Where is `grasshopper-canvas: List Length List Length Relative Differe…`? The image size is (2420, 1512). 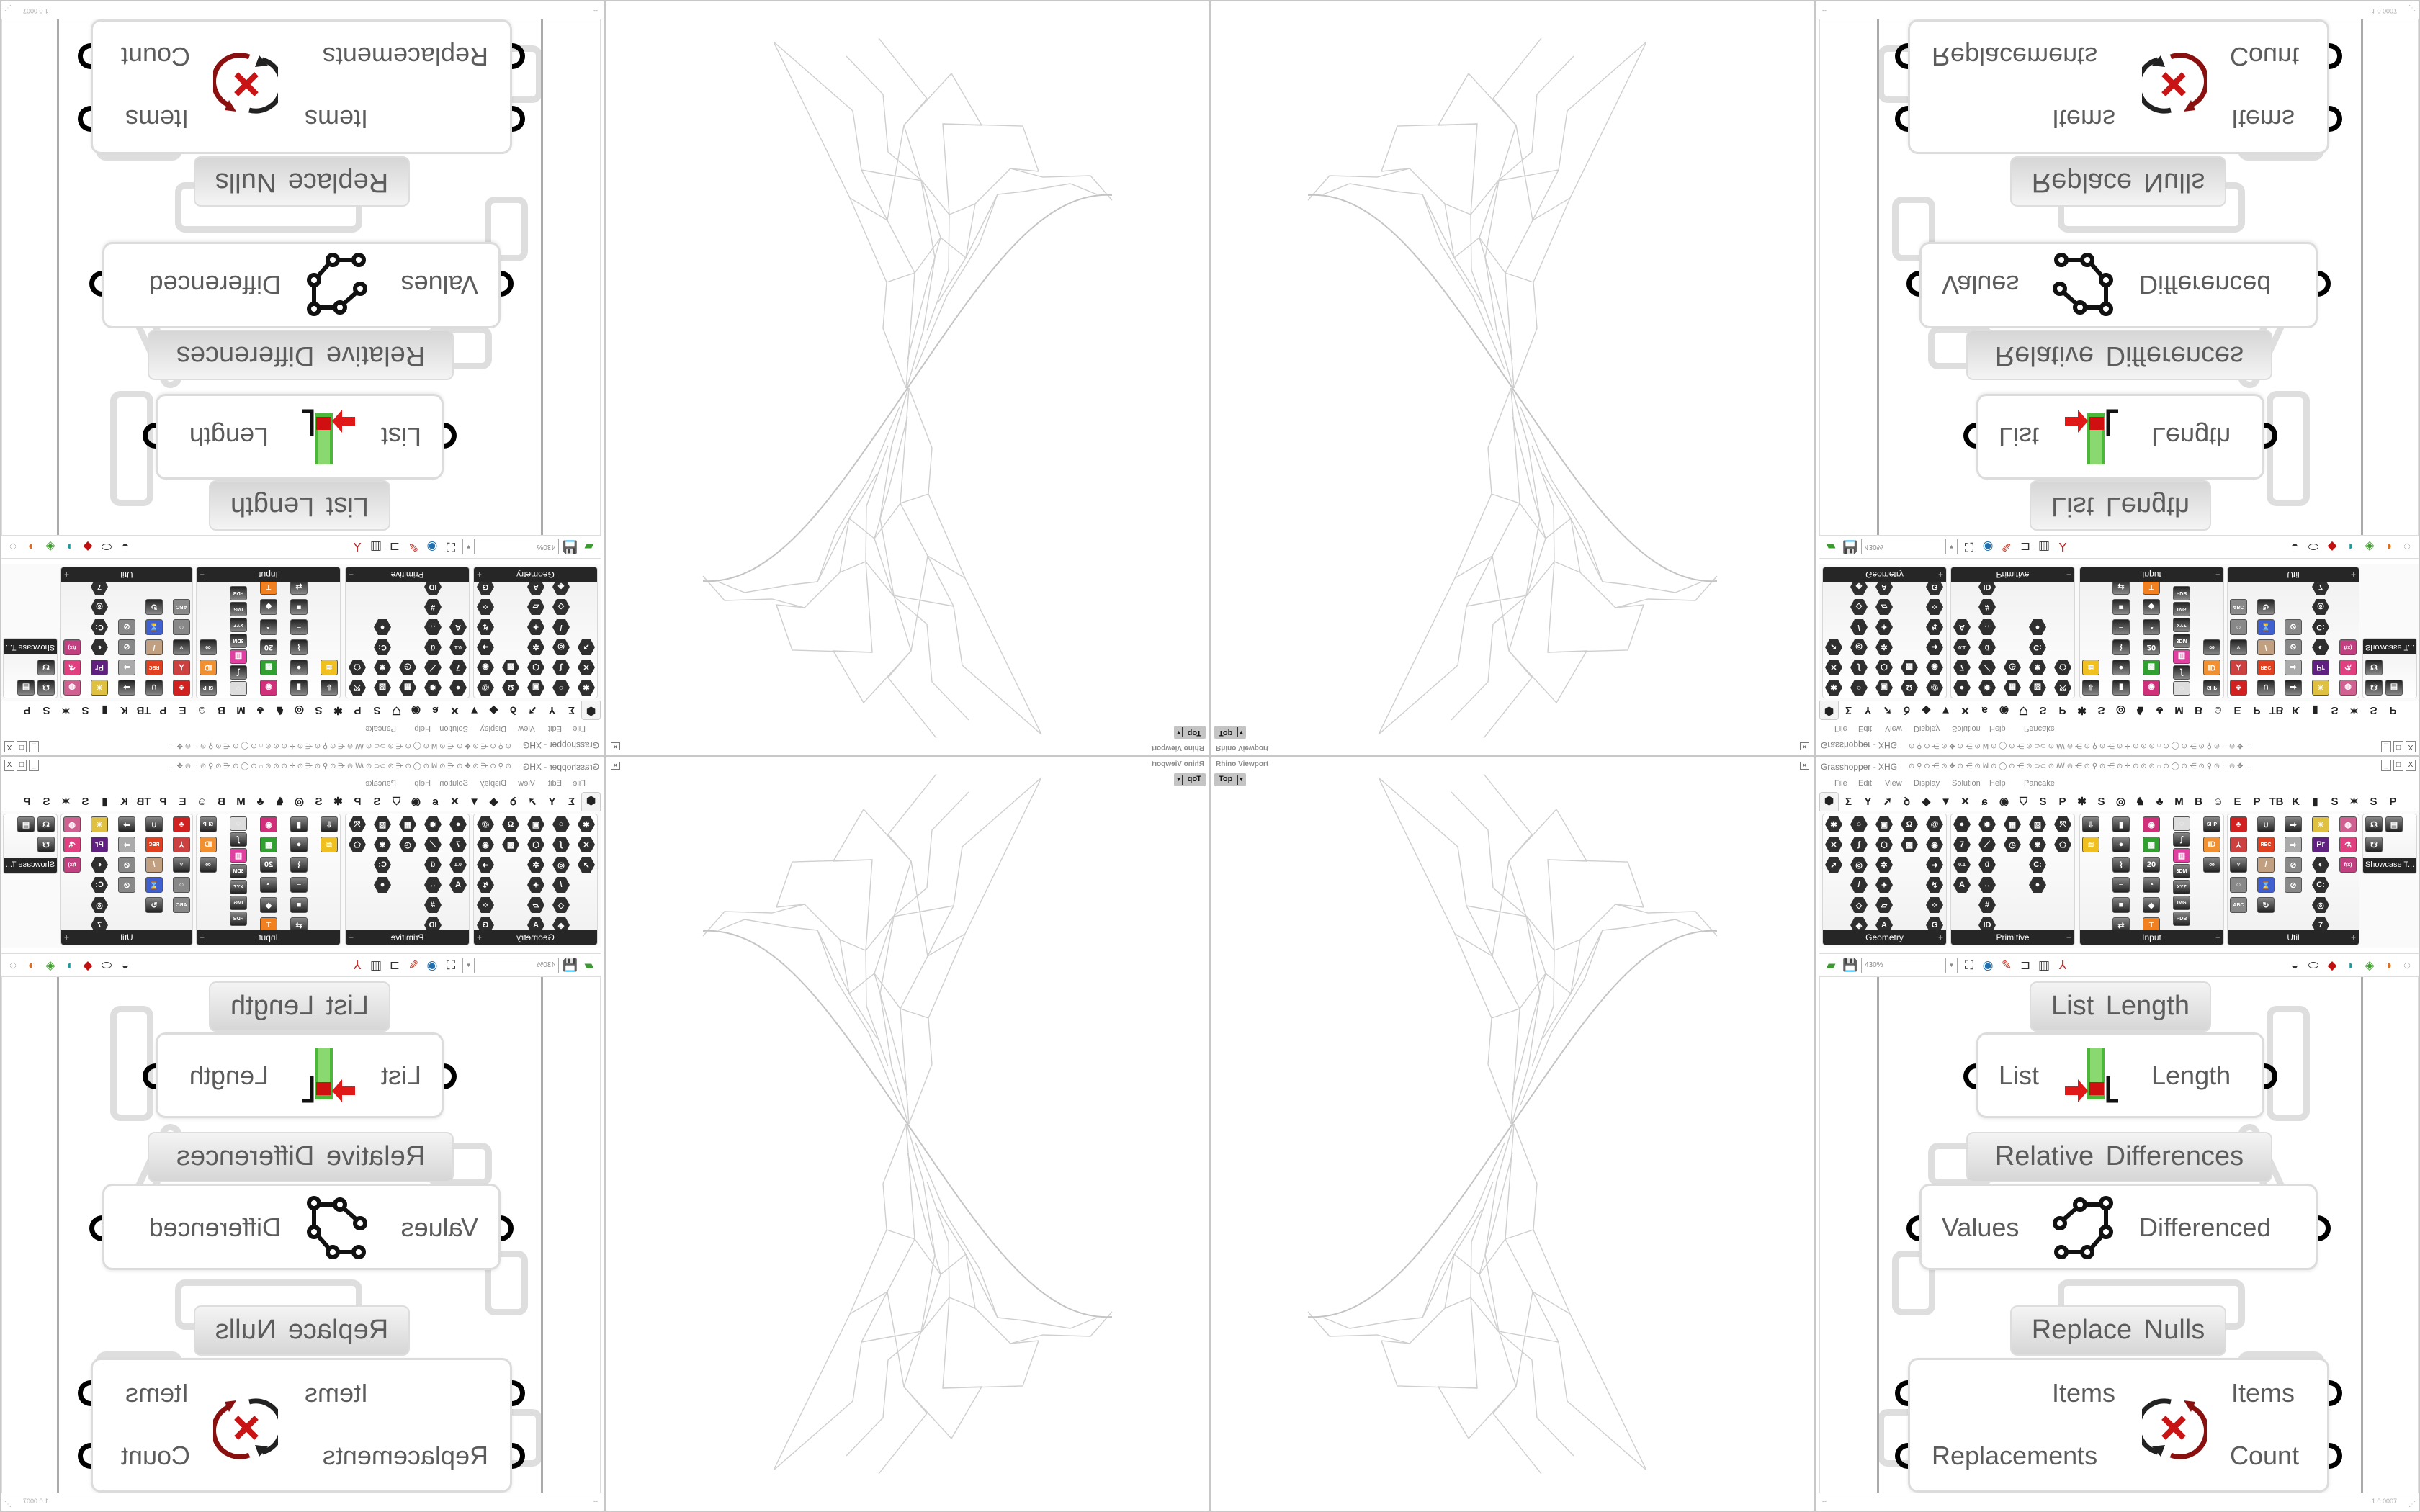 grasshopper-canvas: List Length List Length Relative Differe… is located at coordinates (301, 1234).